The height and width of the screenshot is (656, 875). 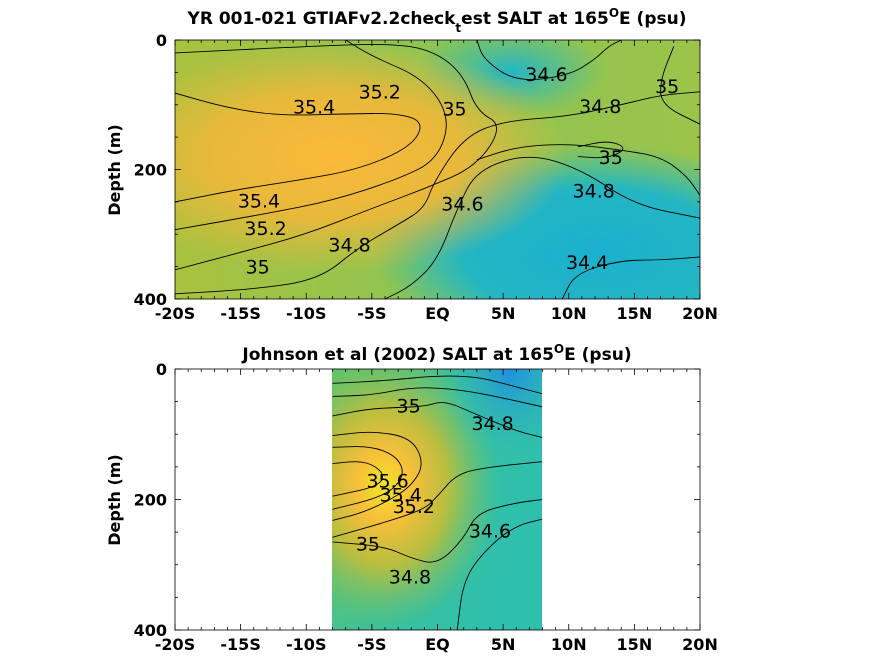 I want to click on contour-label: 35.6, so click(x=387, y=481).